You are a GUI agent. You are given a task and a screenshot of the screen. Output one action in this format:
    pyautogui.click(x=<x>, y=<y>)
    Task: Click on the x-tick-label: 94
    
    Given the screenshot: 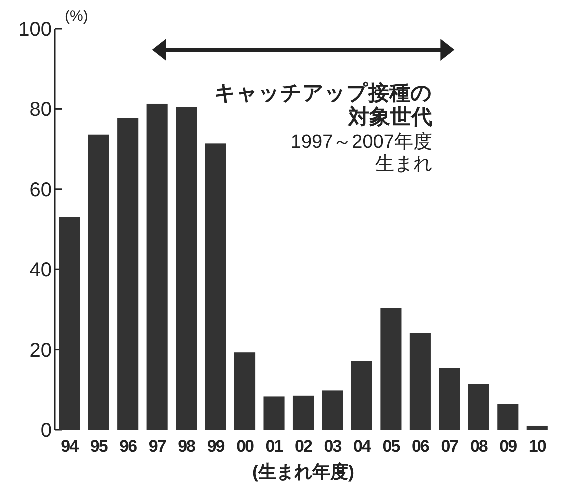 What is the action you would take?
    pyautogui.click(x=70, y=446)
    